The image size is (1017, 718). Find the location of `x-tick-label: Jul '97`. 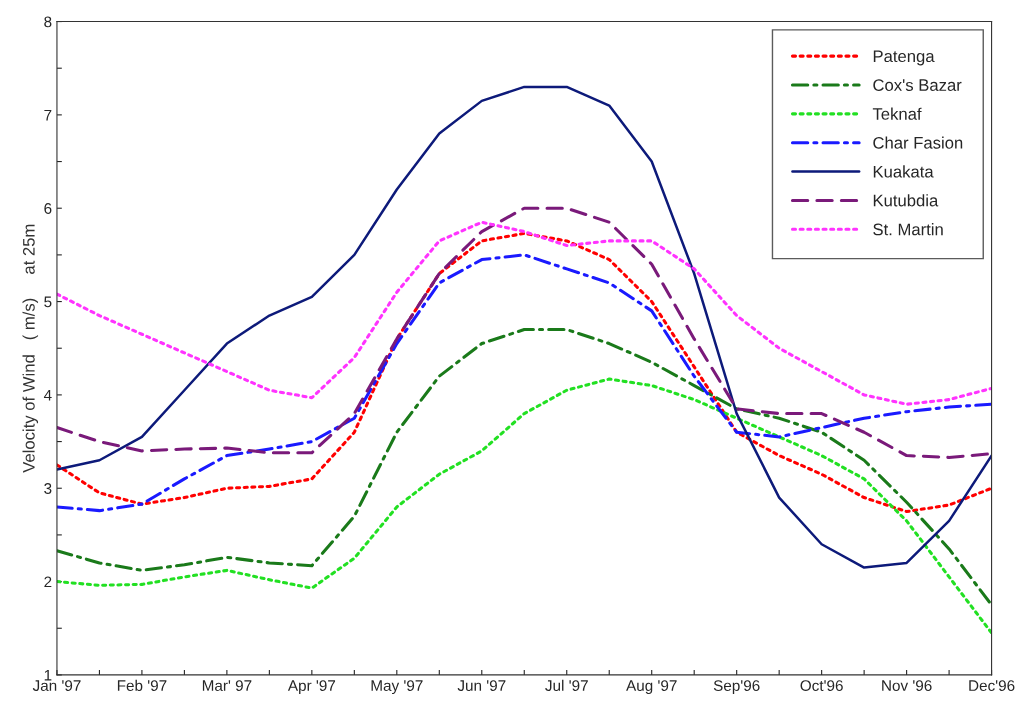

x-tick-label: Jul '97 is located at coordinates (566, 685).